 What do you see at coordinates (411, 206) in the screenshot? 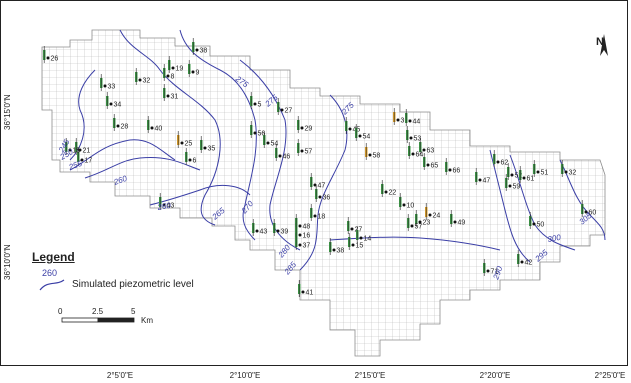
I see `well-label: 10` at bounding box center [411, 206].